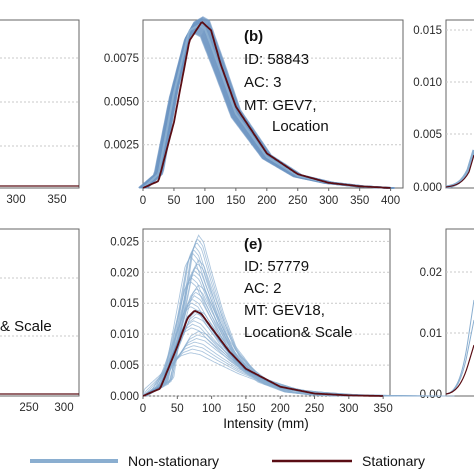 This screenshot has height=474, width=474. I want to click on x-tick-label: 400, so click(390, 201).